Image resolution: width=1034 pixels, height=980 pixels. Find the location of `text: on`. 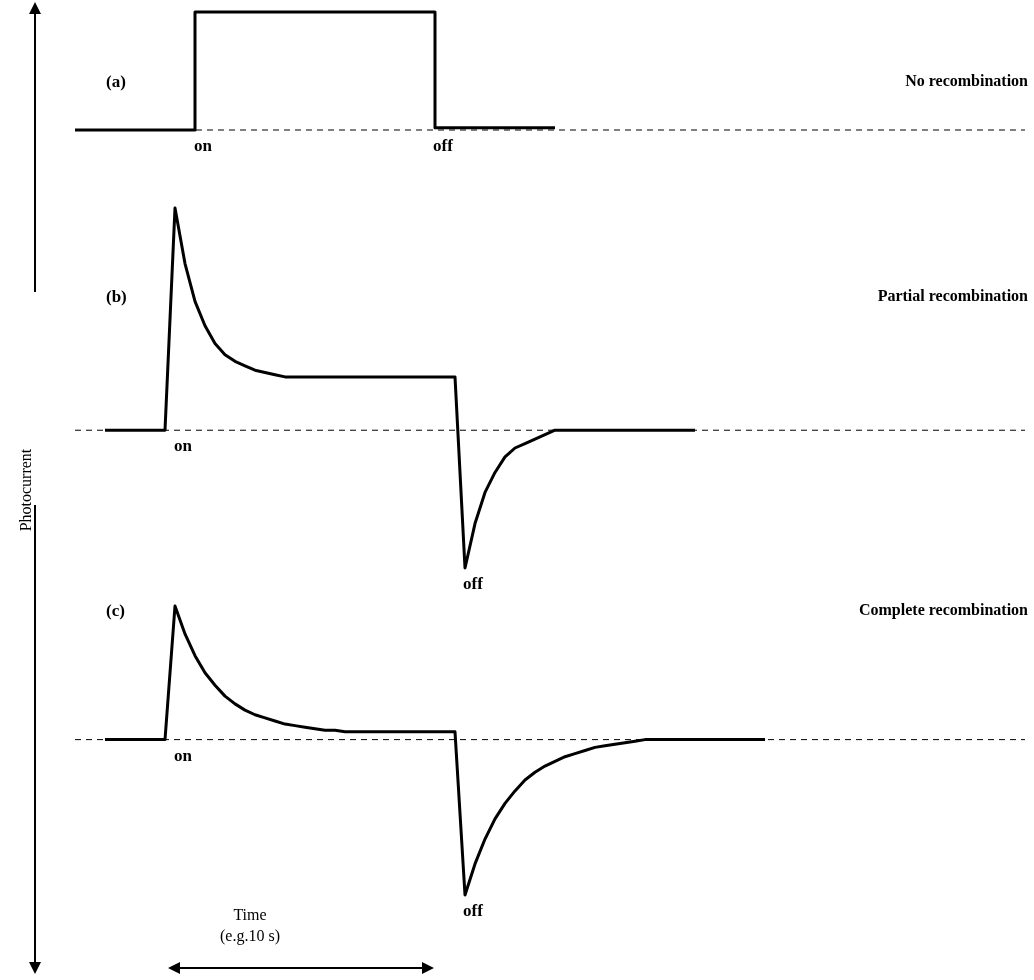

text: on is located at coordinates (203, 145).